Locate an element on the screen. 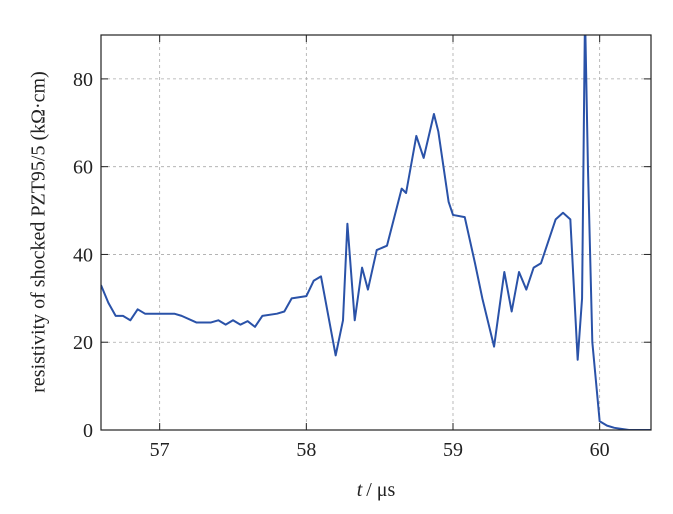 Image resolution: width=673 pixels, height=514 pixels. y-axis-label: resistivity of shocked PZT95/5 (kΩ·cm) is located at coordinates (39, 231).